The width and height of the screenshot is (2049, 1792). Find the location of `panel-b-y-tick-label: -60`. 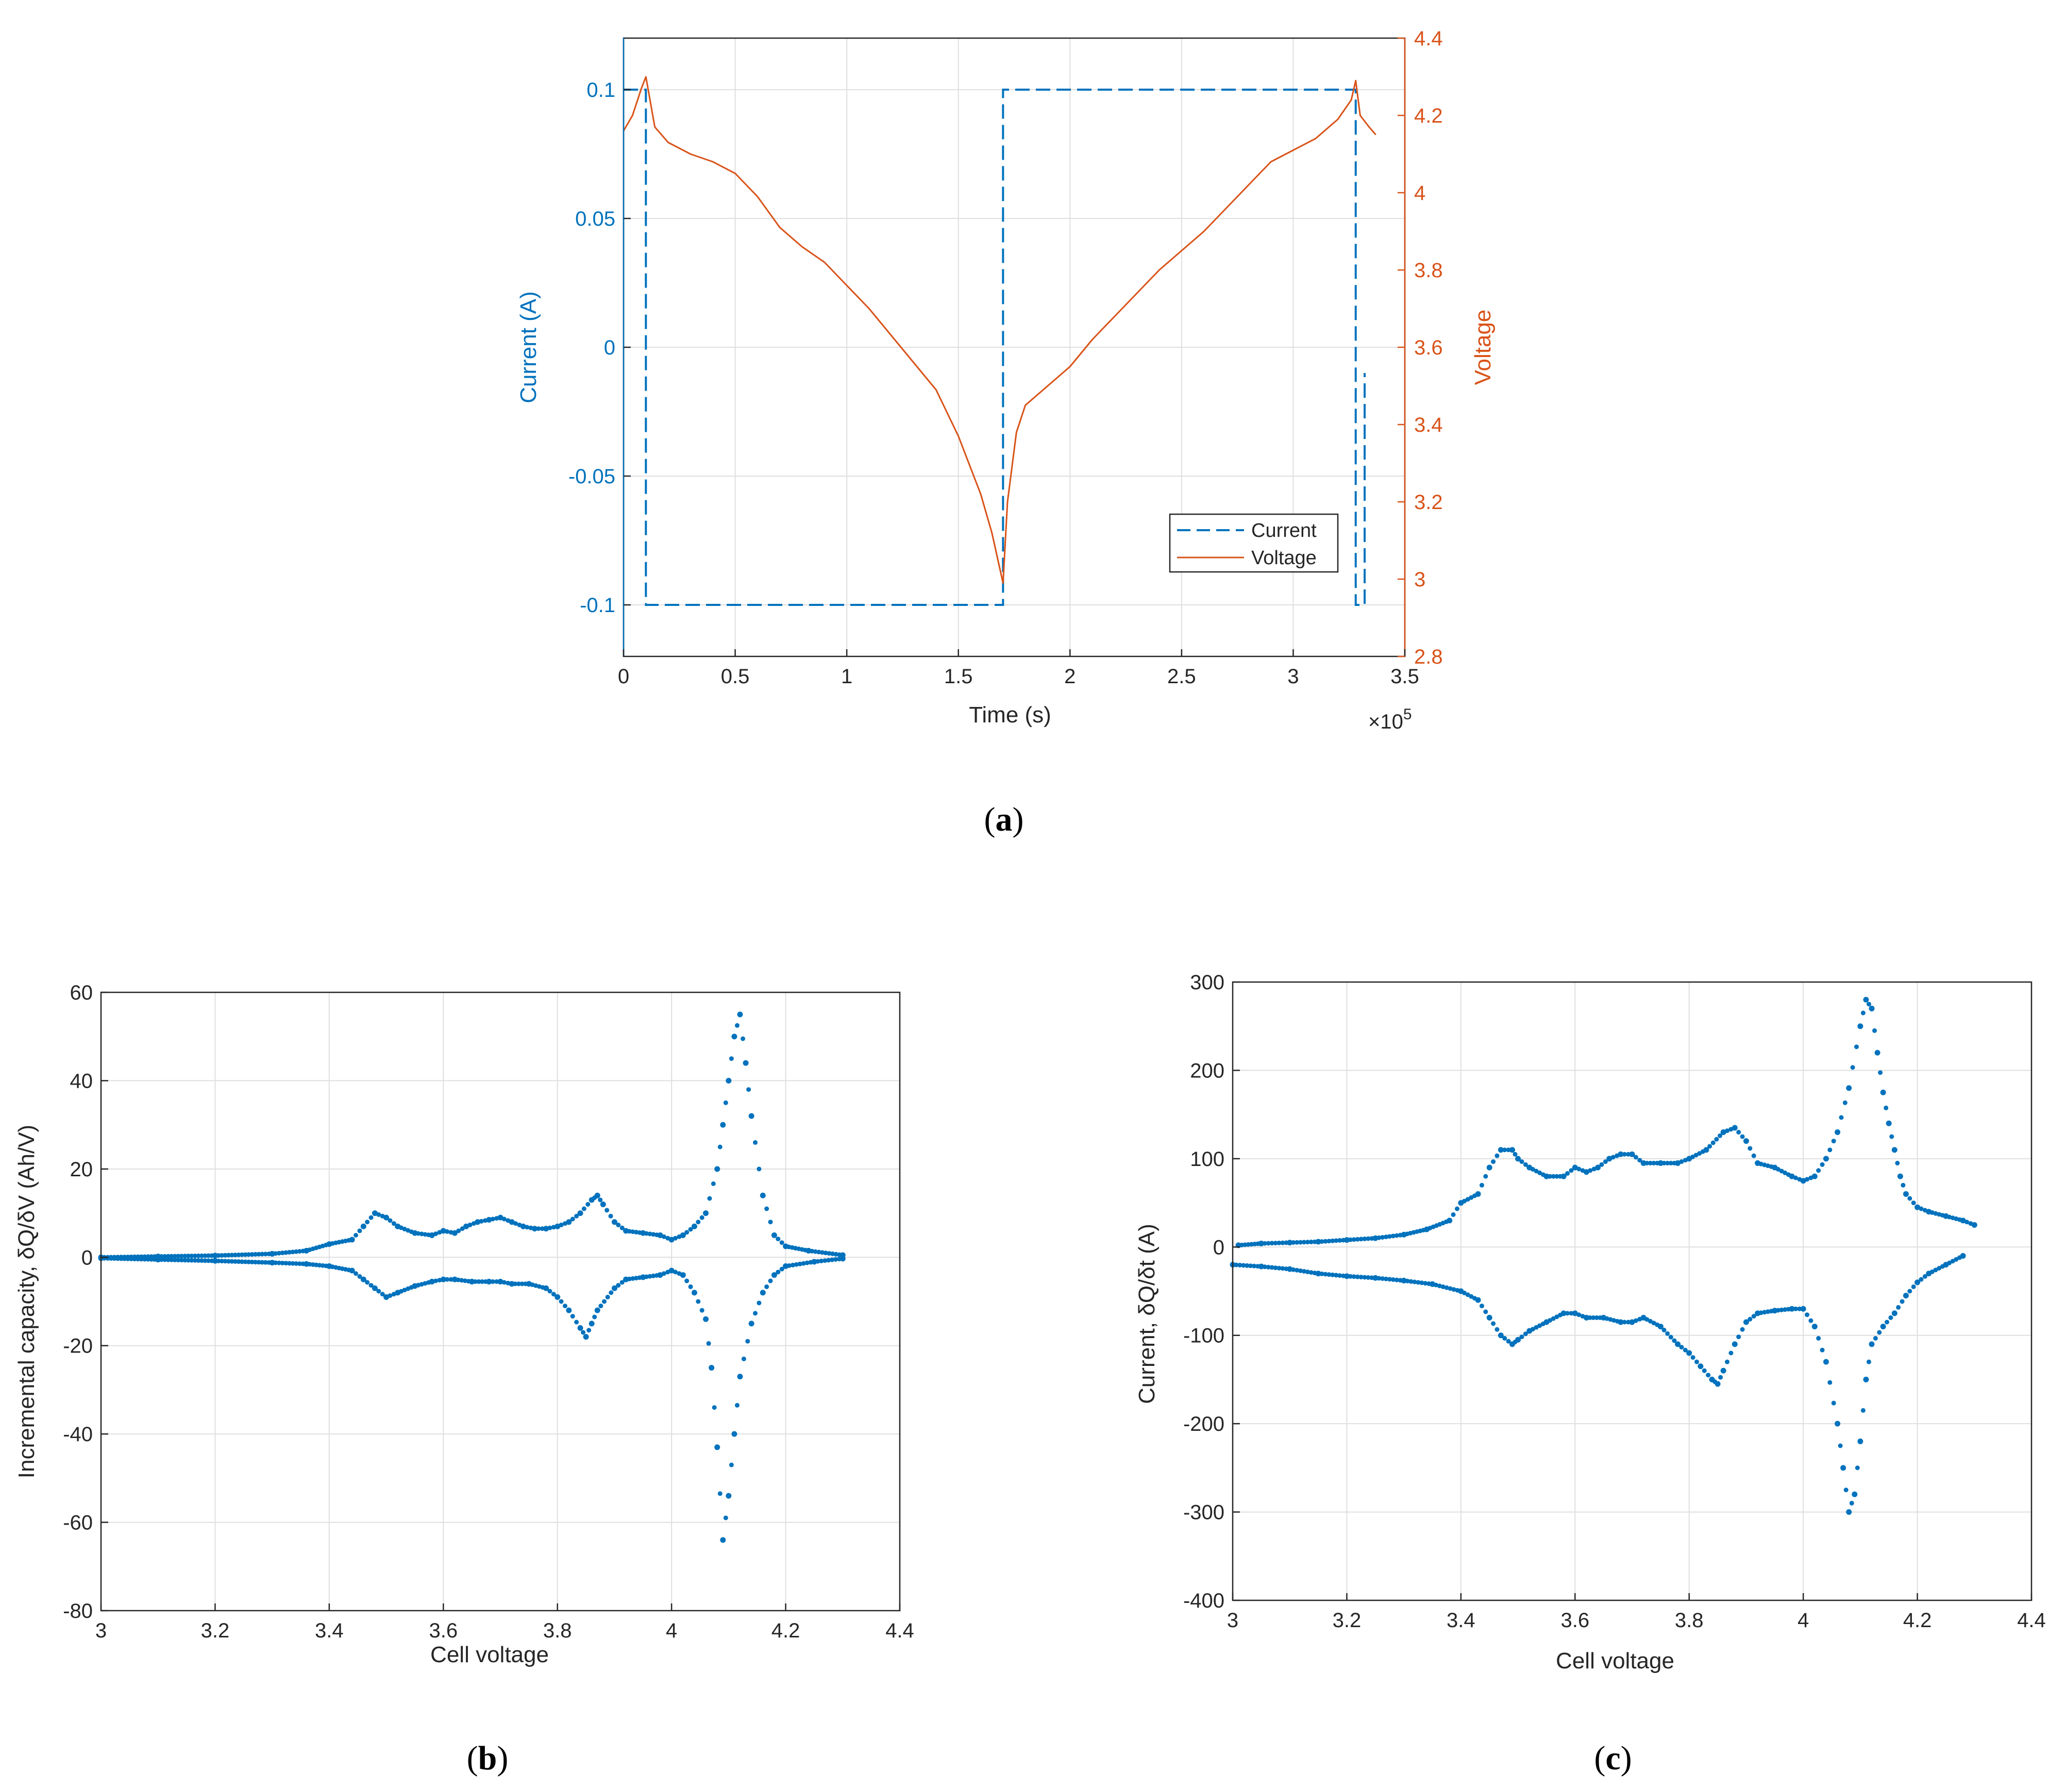

panel-b-y-tick-label: -60 is located at coordinates (78, 1523).